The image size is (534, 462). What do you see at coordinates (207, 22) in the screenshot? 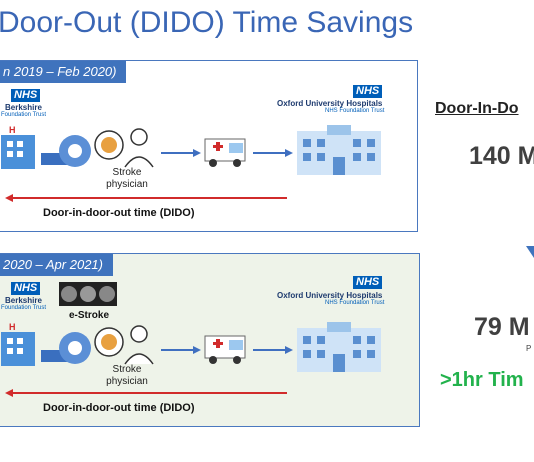
I see `page-title: Door-Out (DIDO) Time Savings` at bounding box center [207, 22].